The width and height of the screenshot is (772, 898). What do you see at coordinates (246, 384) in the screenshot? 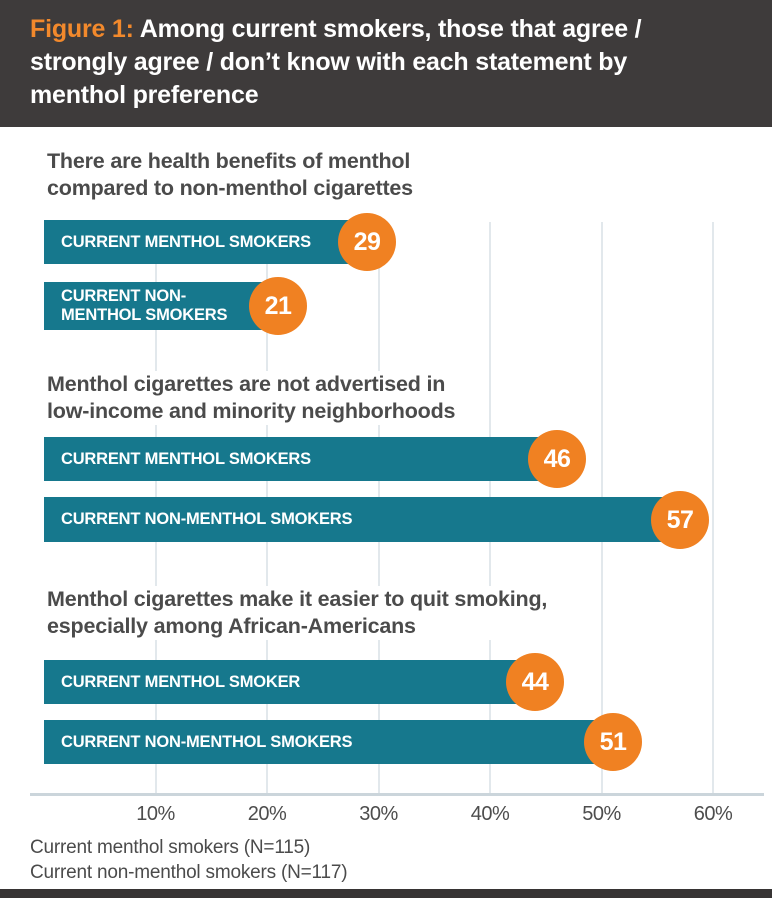
I see `statement-line: Menthol cigarettes are not advertised in` at bounding box center [246, 384].